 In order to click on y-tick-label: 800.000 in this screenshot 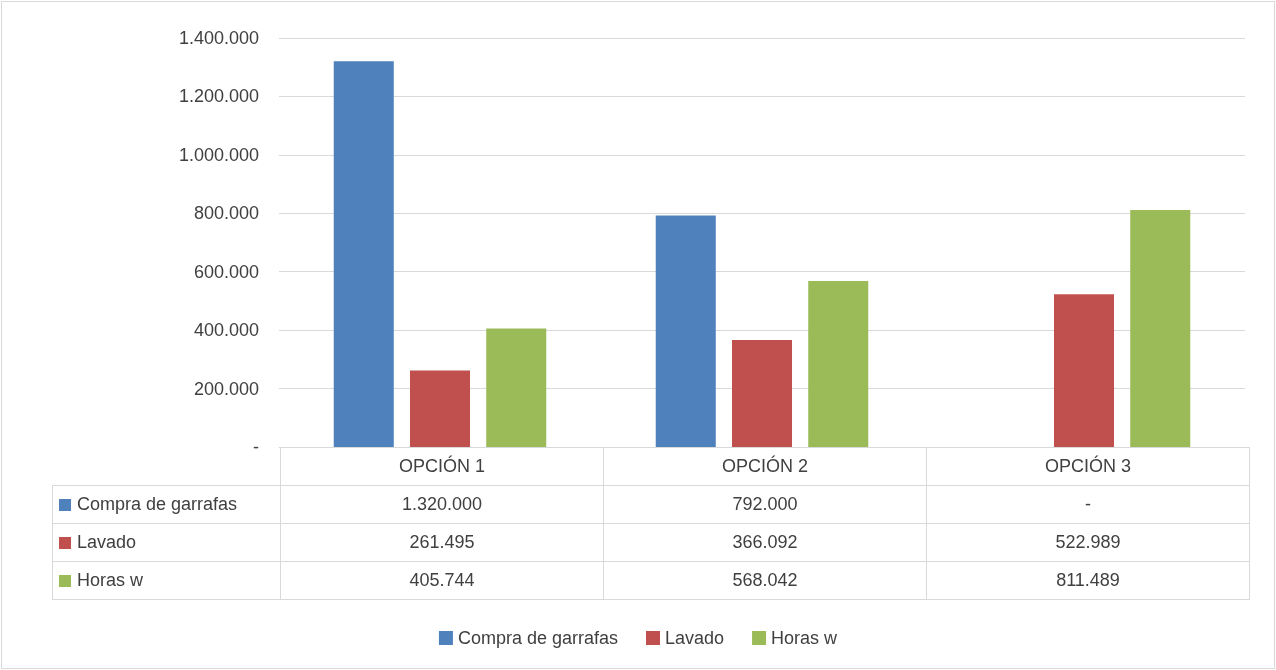, I will do `click(226, 213)`.